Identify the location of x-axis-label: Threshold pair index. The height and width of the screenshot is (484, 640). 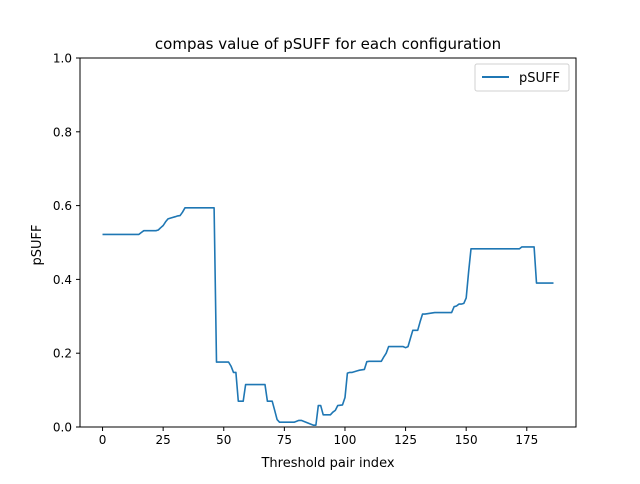
(327, 463).